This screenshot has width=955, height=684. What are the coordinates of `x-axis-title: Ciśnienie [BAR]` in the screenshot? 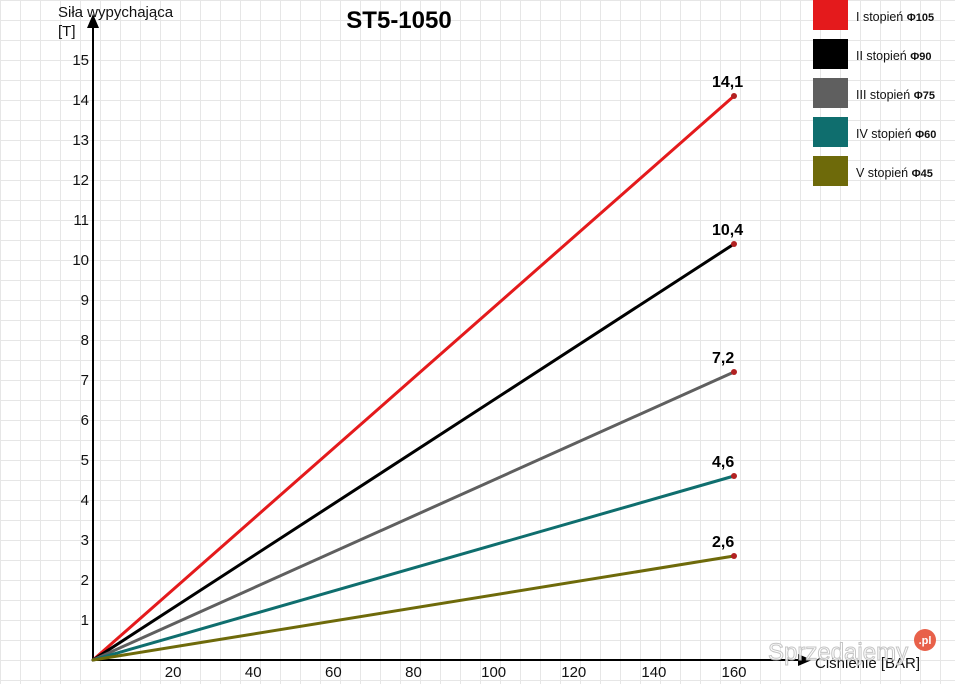 It's located at (867, 663).